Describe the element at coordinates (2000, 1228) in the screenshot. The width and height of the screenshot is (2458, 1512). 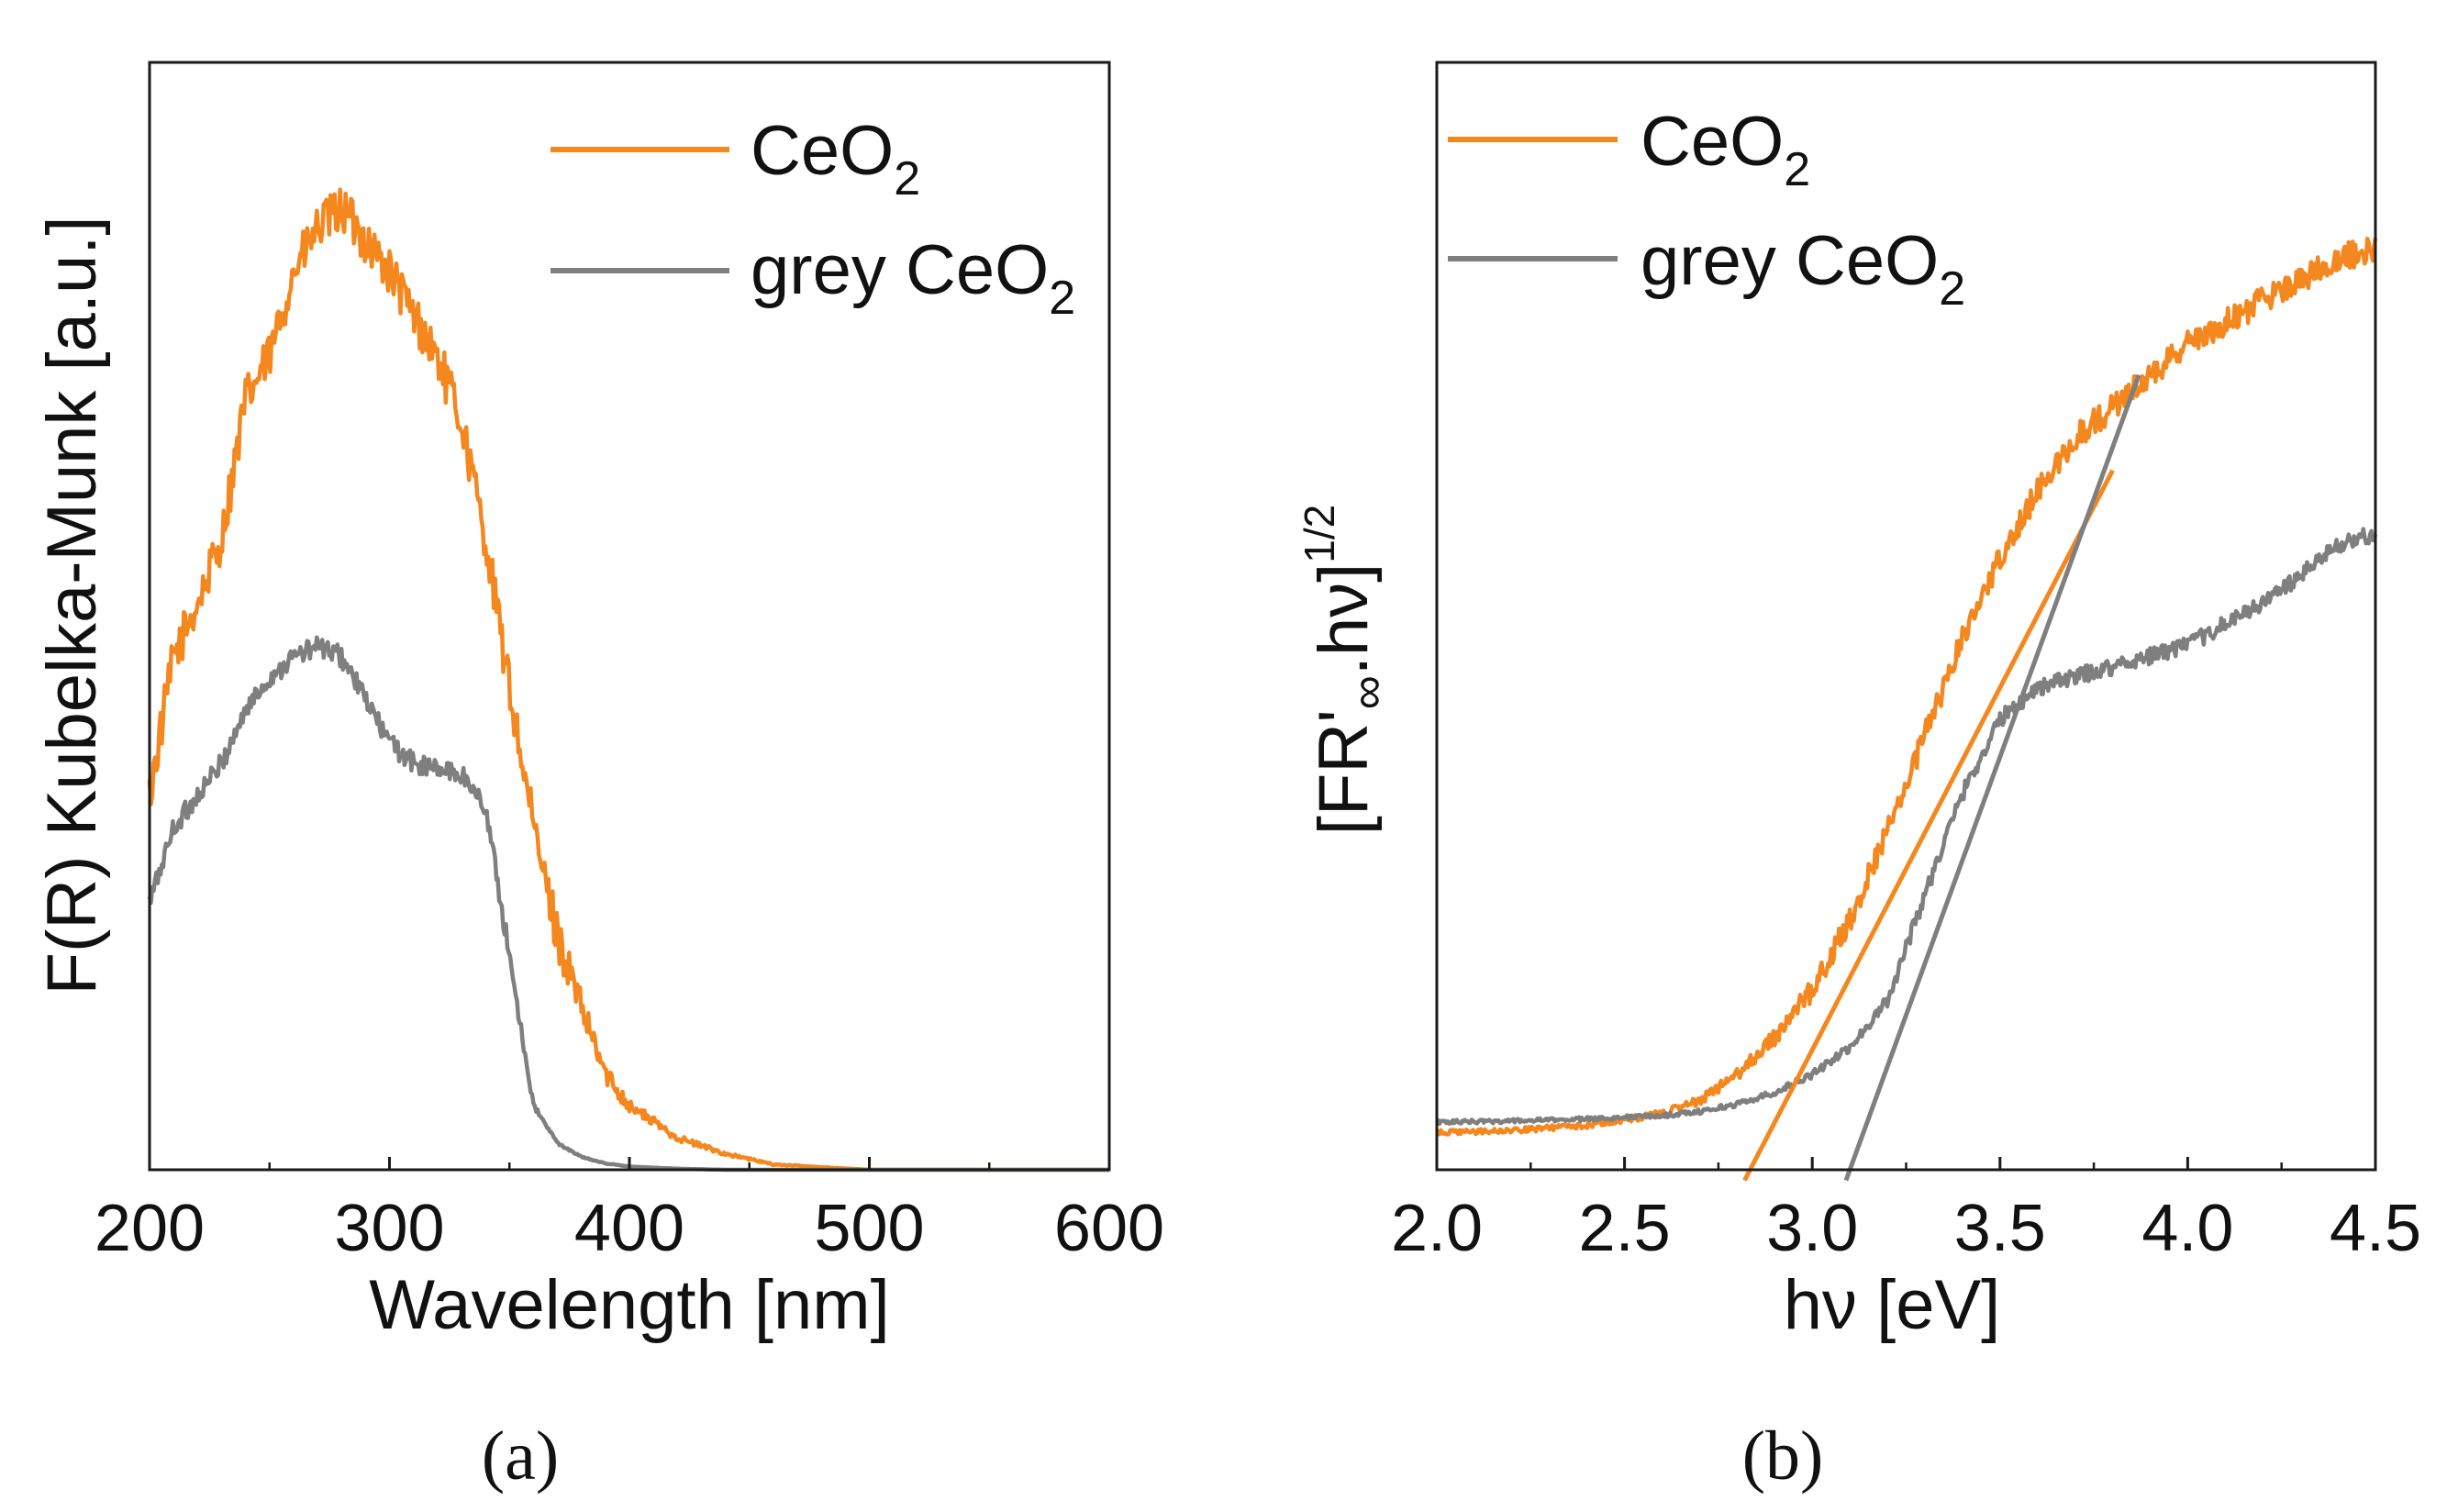
I see `panel-b-x-tick-label: 3.5` at that location.